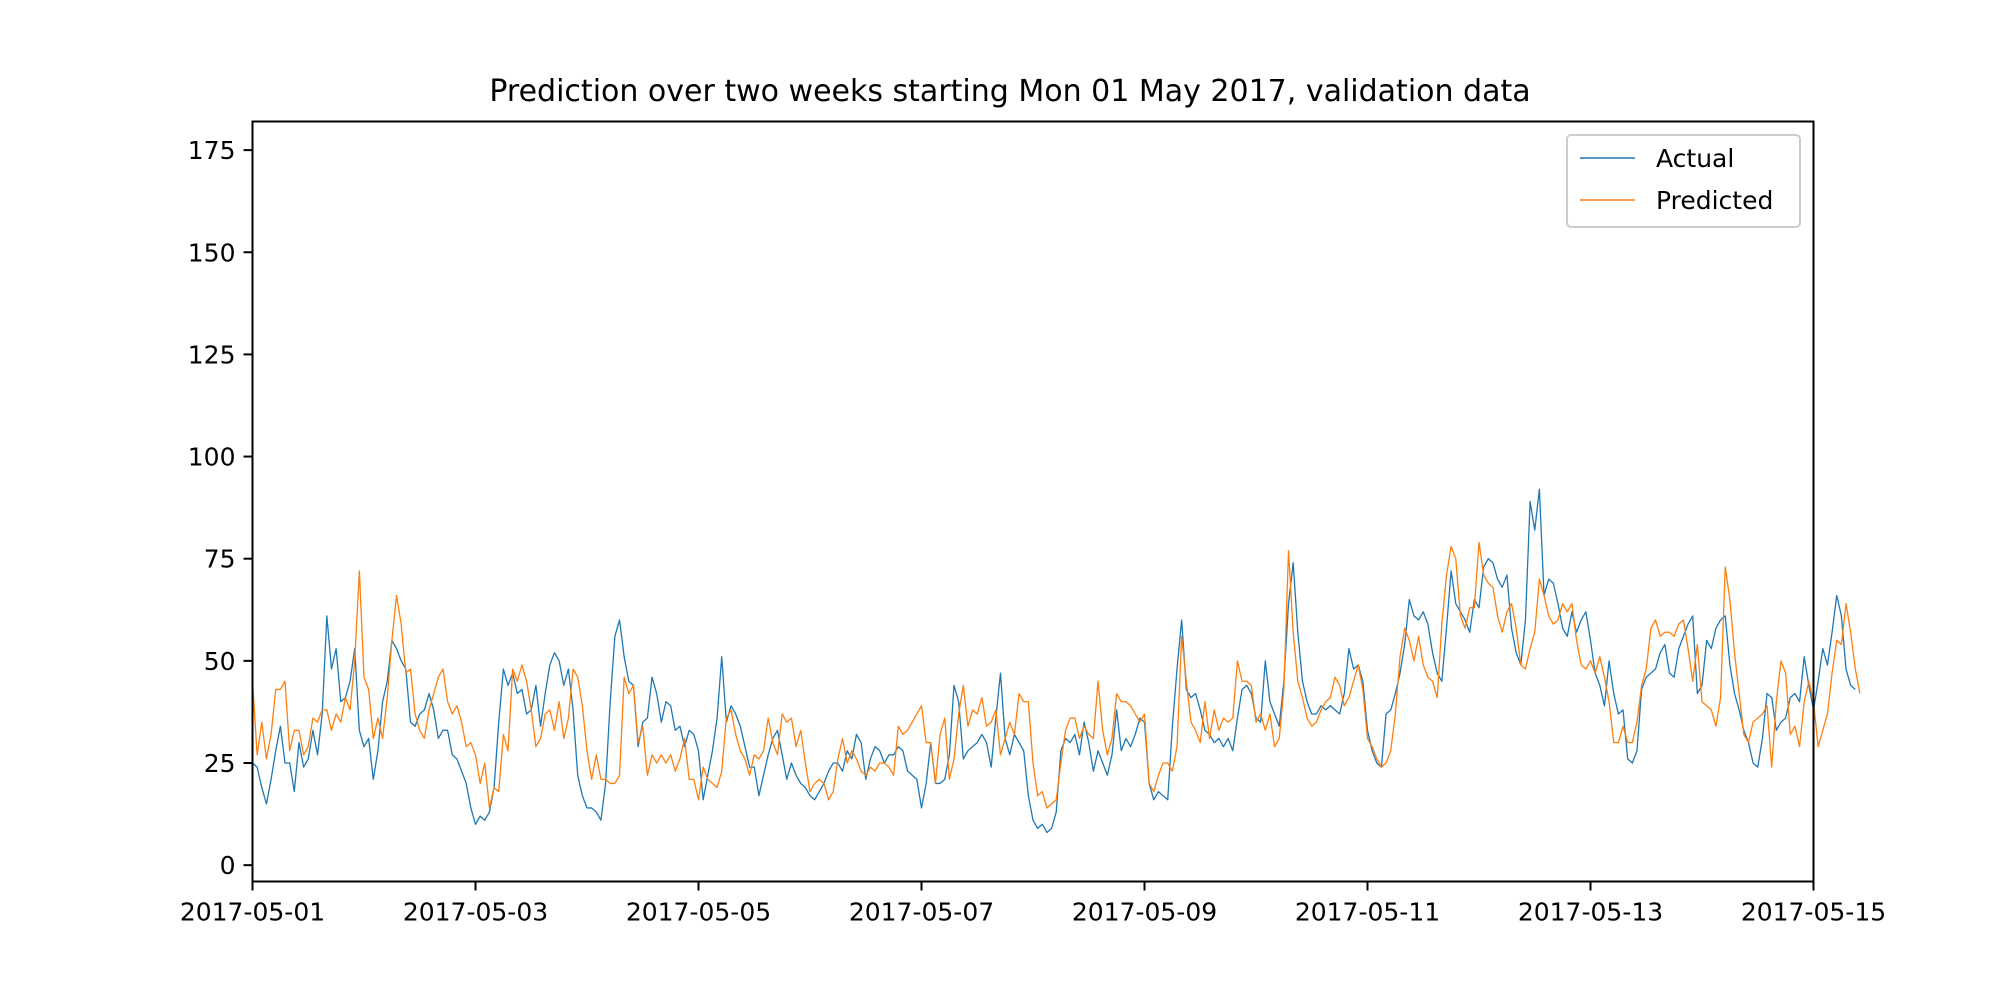 Image resolution: width=2000 pixels, height=1000 pixels. I want to click on x-tick-label: 2017-05-05, so click(698, 912).